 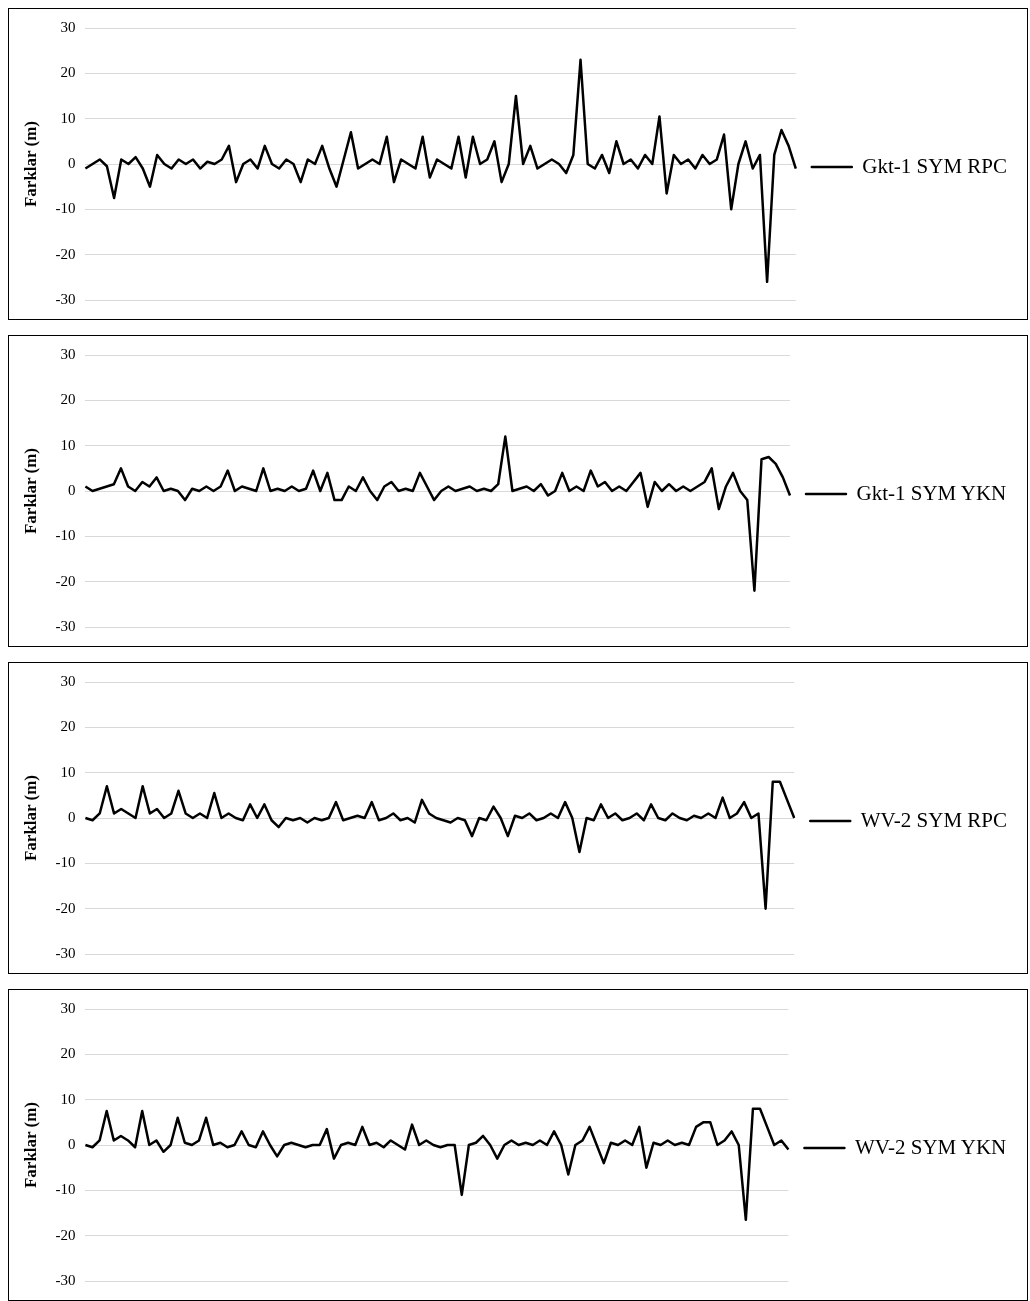 What do you see at coordinates (930, 1146) in the screenshot?
I see `legend-label: WV-2 SYM YKN` at bounding box center [930, 1146].